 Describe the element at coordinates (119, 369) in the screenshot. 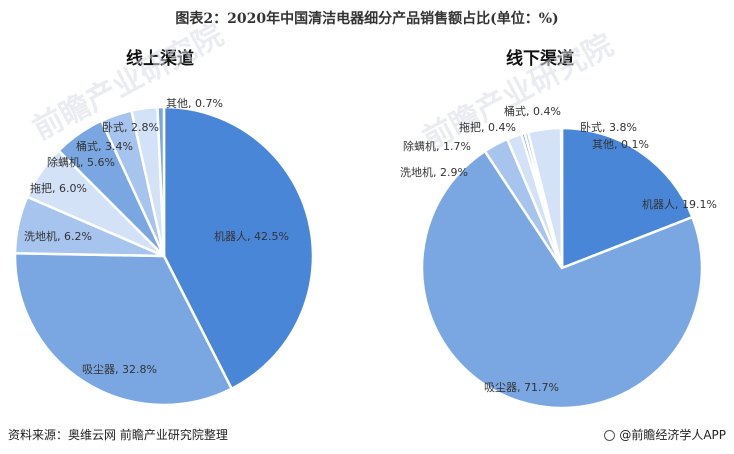

I see `slice-label: 吸尘器, 32.8%` at that location.